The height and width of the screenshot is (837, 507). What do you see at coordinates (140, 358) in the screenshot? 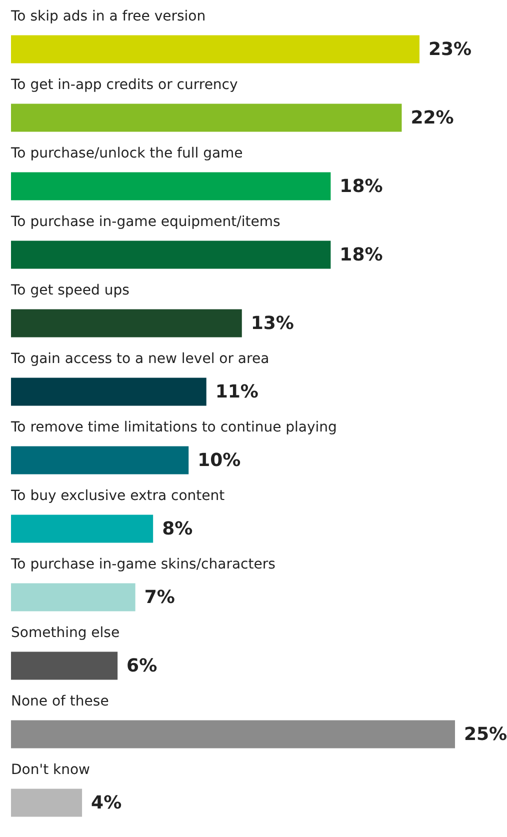
I see `y-tick-label: To gain access to a new level or area` at bounding box center [140, 358].